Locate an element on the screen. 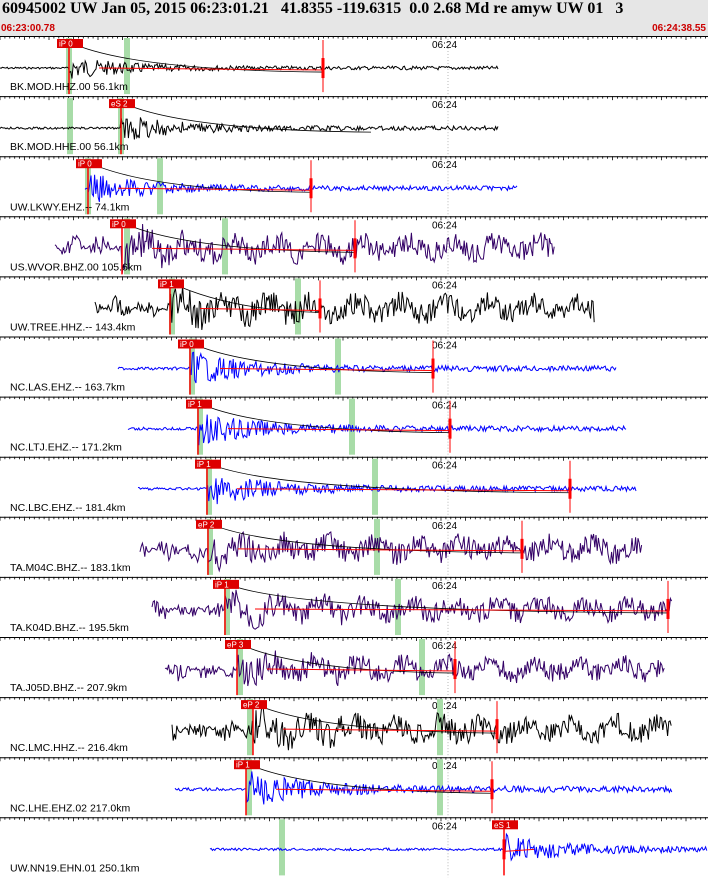 The image size is (708, 878). phase-pick-label: eP 3 is located at coordinates (235, 645).